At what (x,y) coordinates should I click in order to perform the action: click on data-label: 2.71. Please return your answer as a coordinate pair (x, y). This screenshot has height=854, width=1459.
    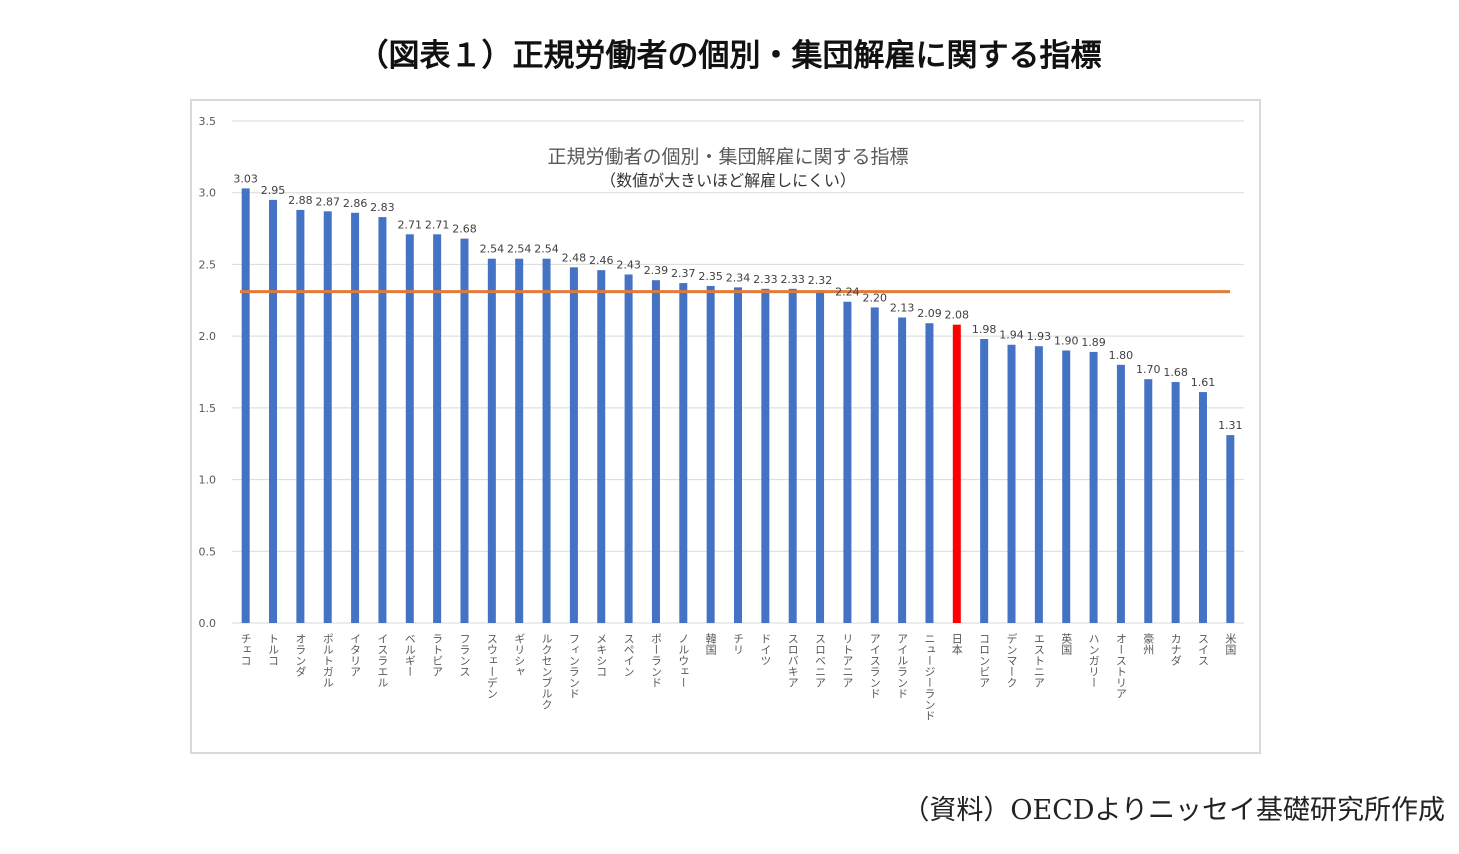
    Looking at the image, I should click on (437, 224).